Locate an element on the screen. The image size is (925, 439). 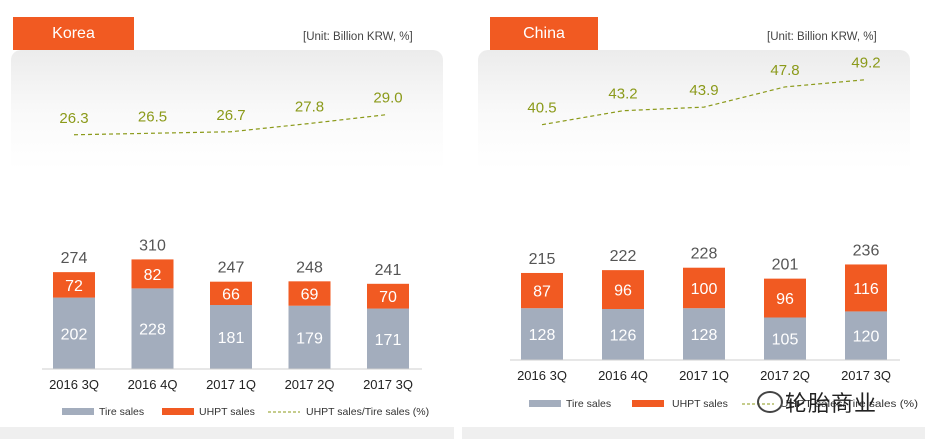
uhpt-sales-label: 116 is located at coordinates (866, 289).